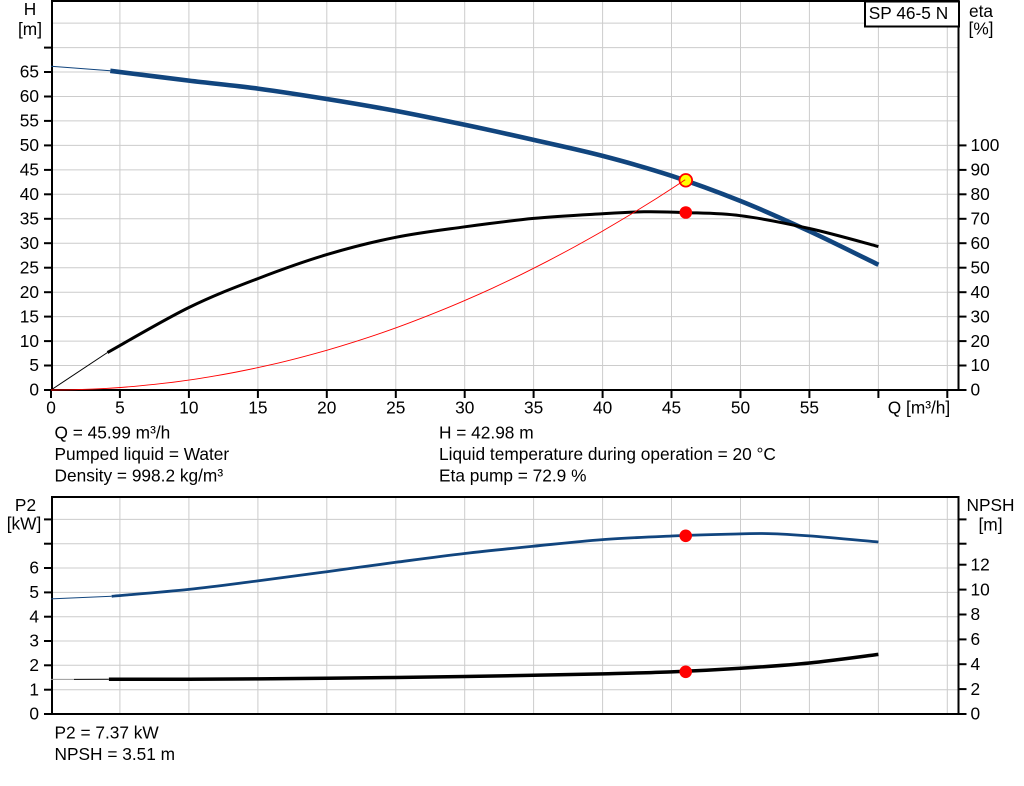 This screenshot has height=786, width=1024. Describe the element at coordinates (919, 407) in the screenshot. I see `svg-text: Q [m³/h]` at that location.